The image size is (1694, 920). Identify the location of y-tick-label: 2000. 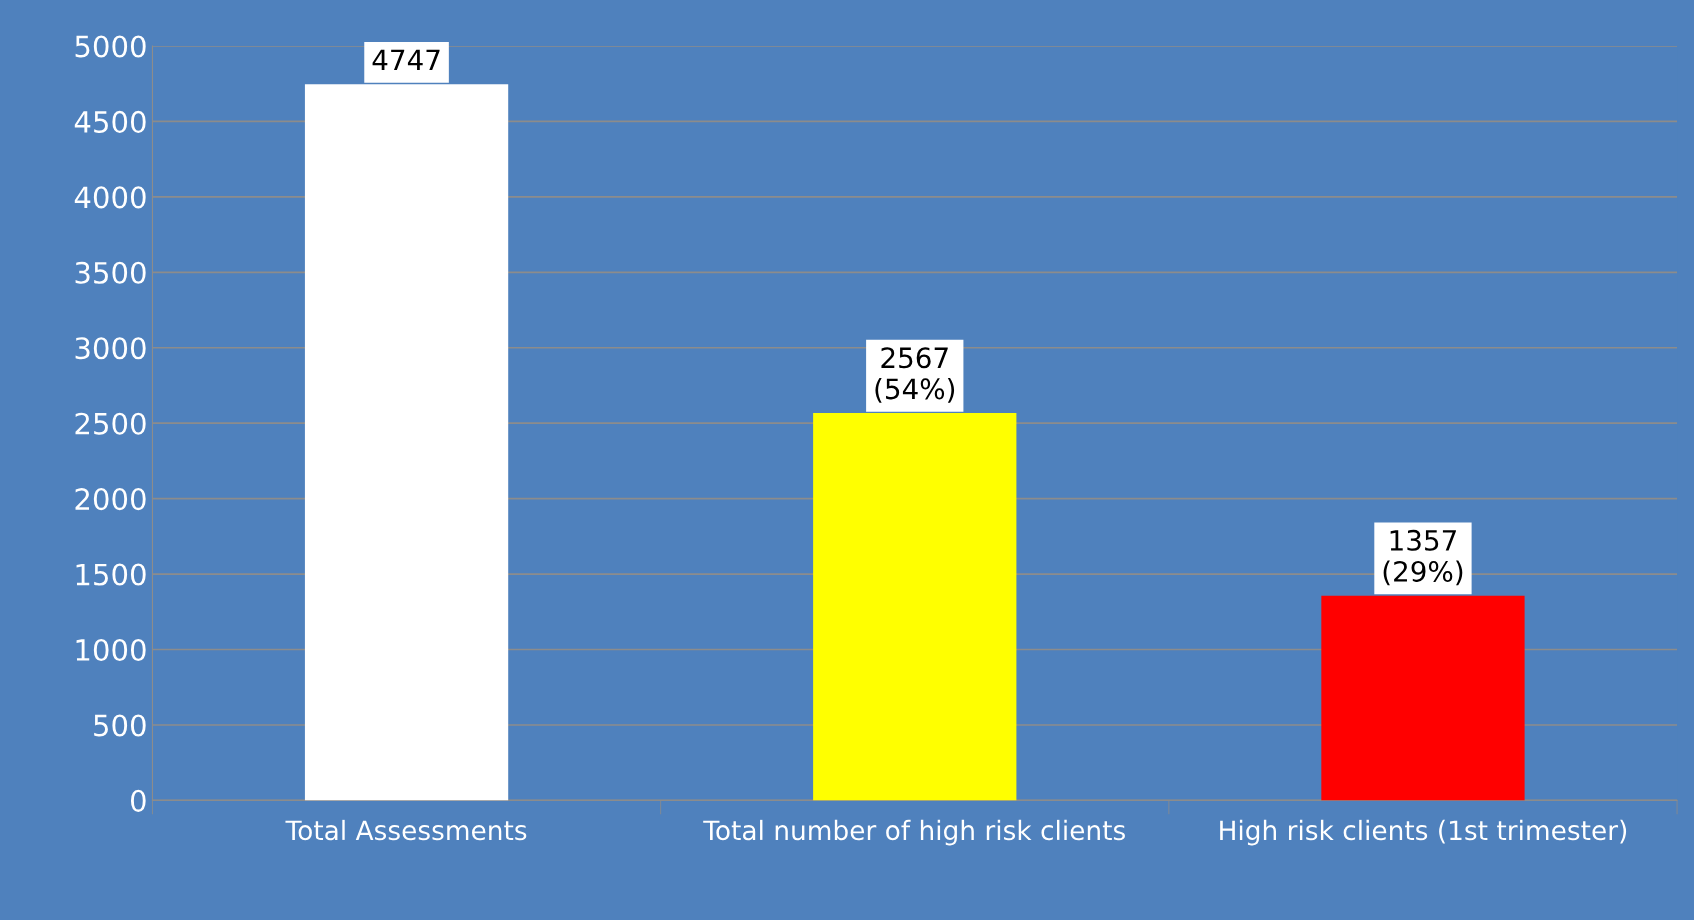
(110, 499).